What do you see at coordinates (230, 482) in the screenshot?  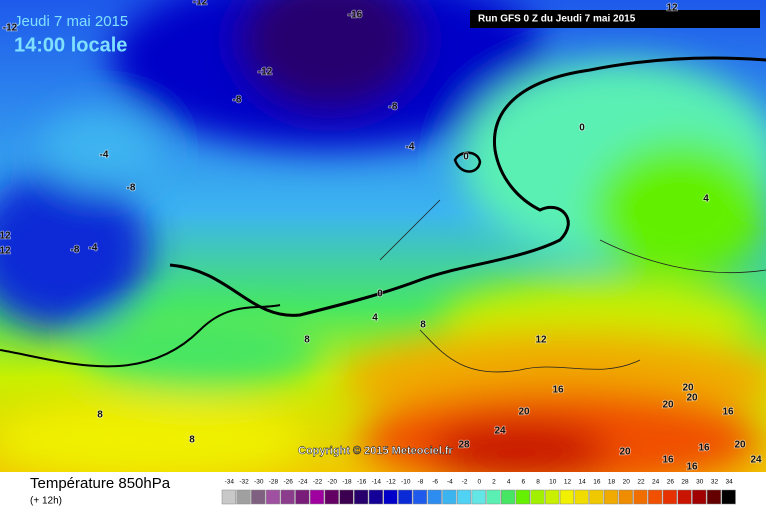 I see `scale-label: -34` at bounding box center [230, 482].